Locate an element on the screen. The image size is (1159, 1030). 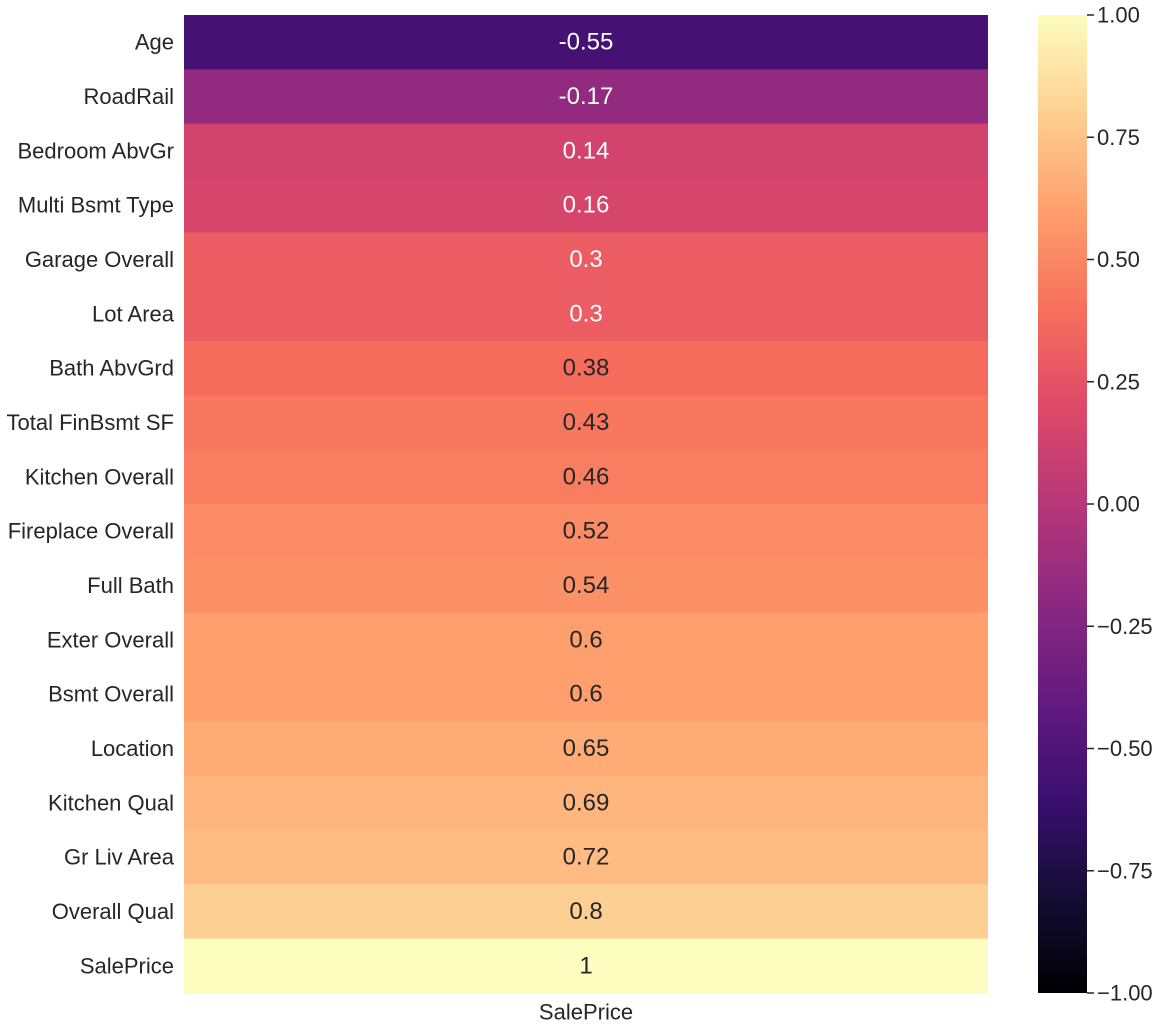
row-label: Bath AbvGrd is located at coordinates (111, 368).